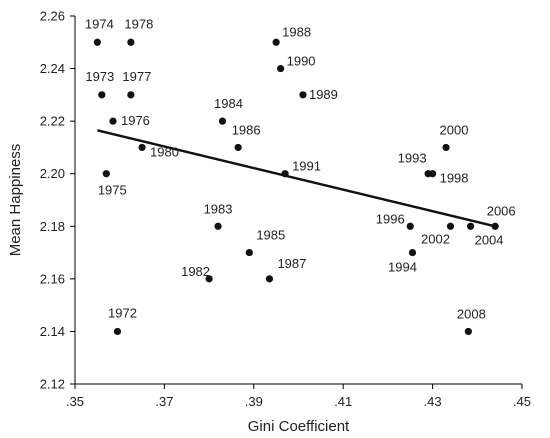 The height and width of the screenshot is (438, 550). What do you see at coordinates (52, 121) in the screenshot?
I see `y-tick-label: 2.22` at bounding box center [52, 121].